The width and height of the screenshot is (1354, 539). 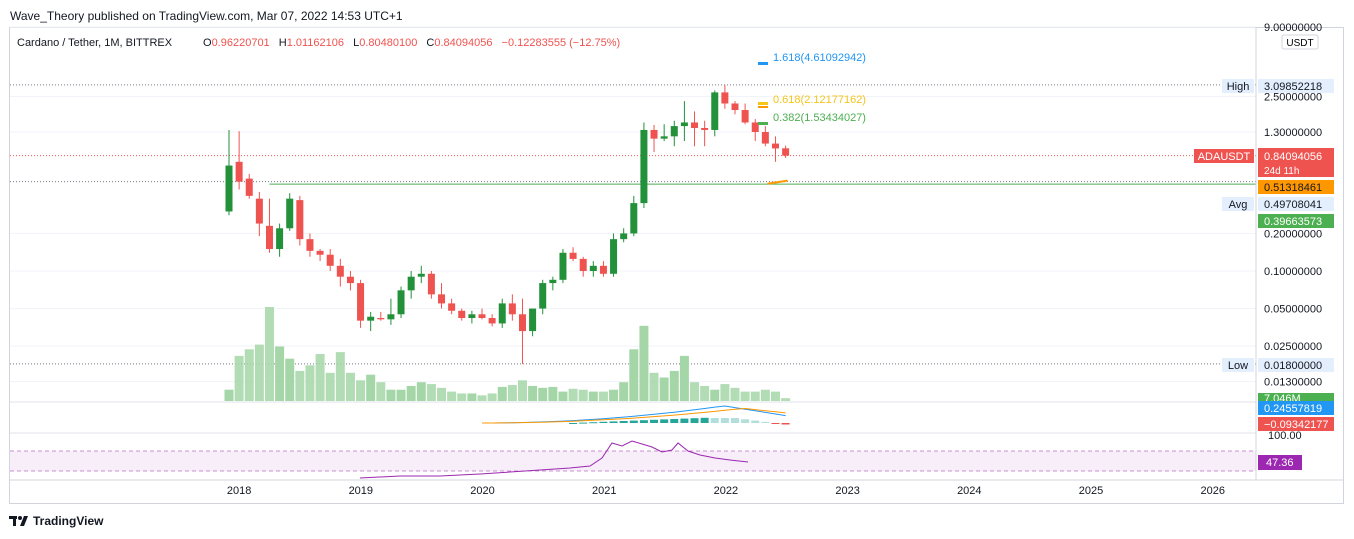 What do you see at coordinates (56, 521) in the screenshot?
I see `tradingview-footer: TradingView` at bounding box center [56, 521].